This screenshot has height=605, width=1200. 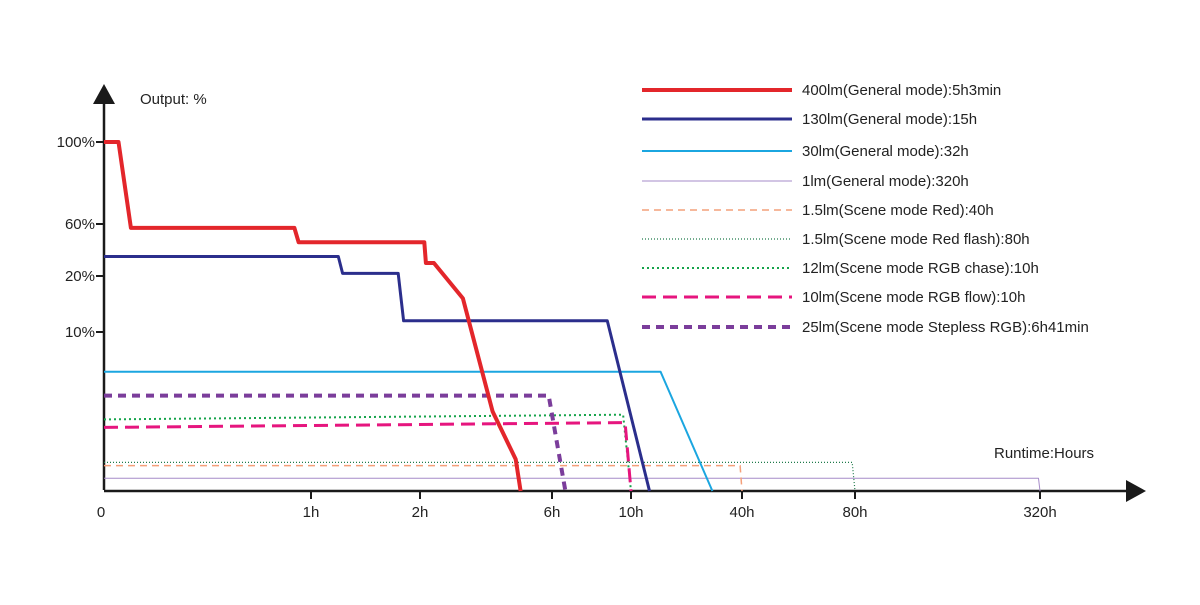 I want to click on y-tick-label-60: 60%, so click(x=80, y=224).